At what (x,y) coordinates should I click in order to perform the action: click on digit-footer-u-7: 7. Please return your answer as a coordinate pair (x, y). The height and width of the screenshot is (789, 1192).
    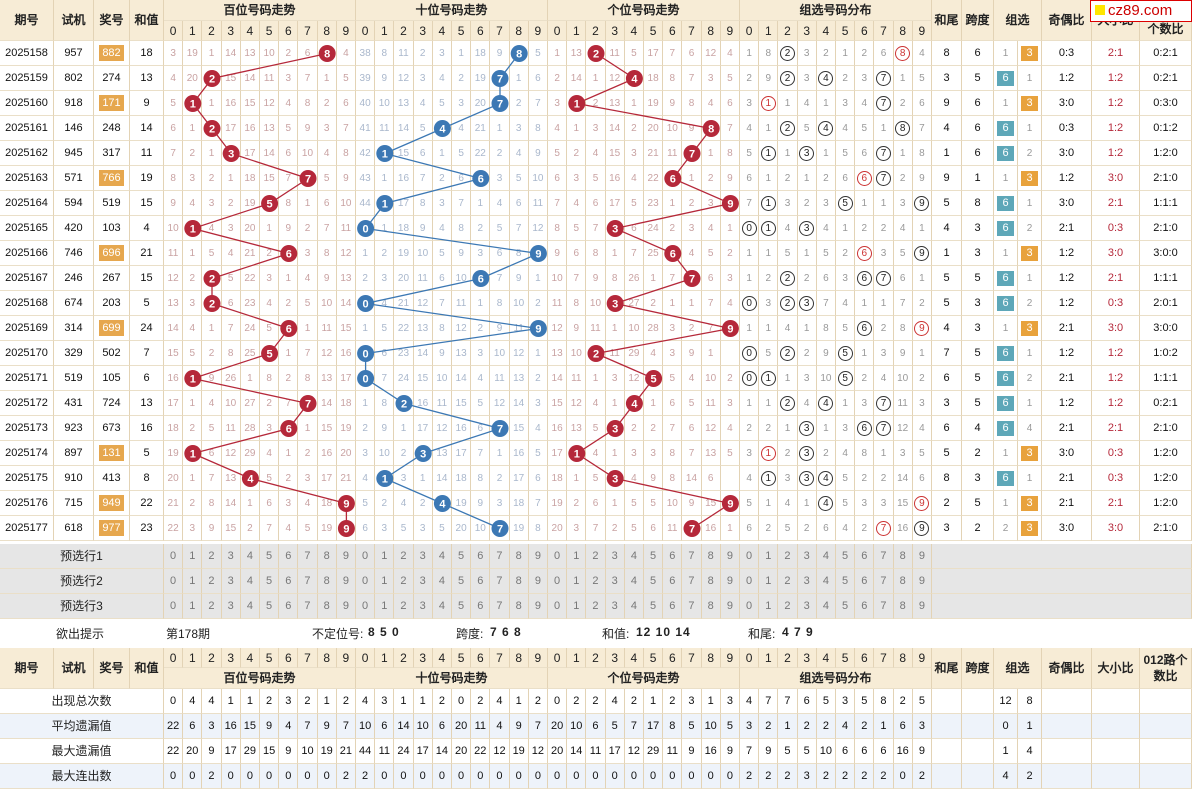
    Looking at the image, I should click on (692, 658).